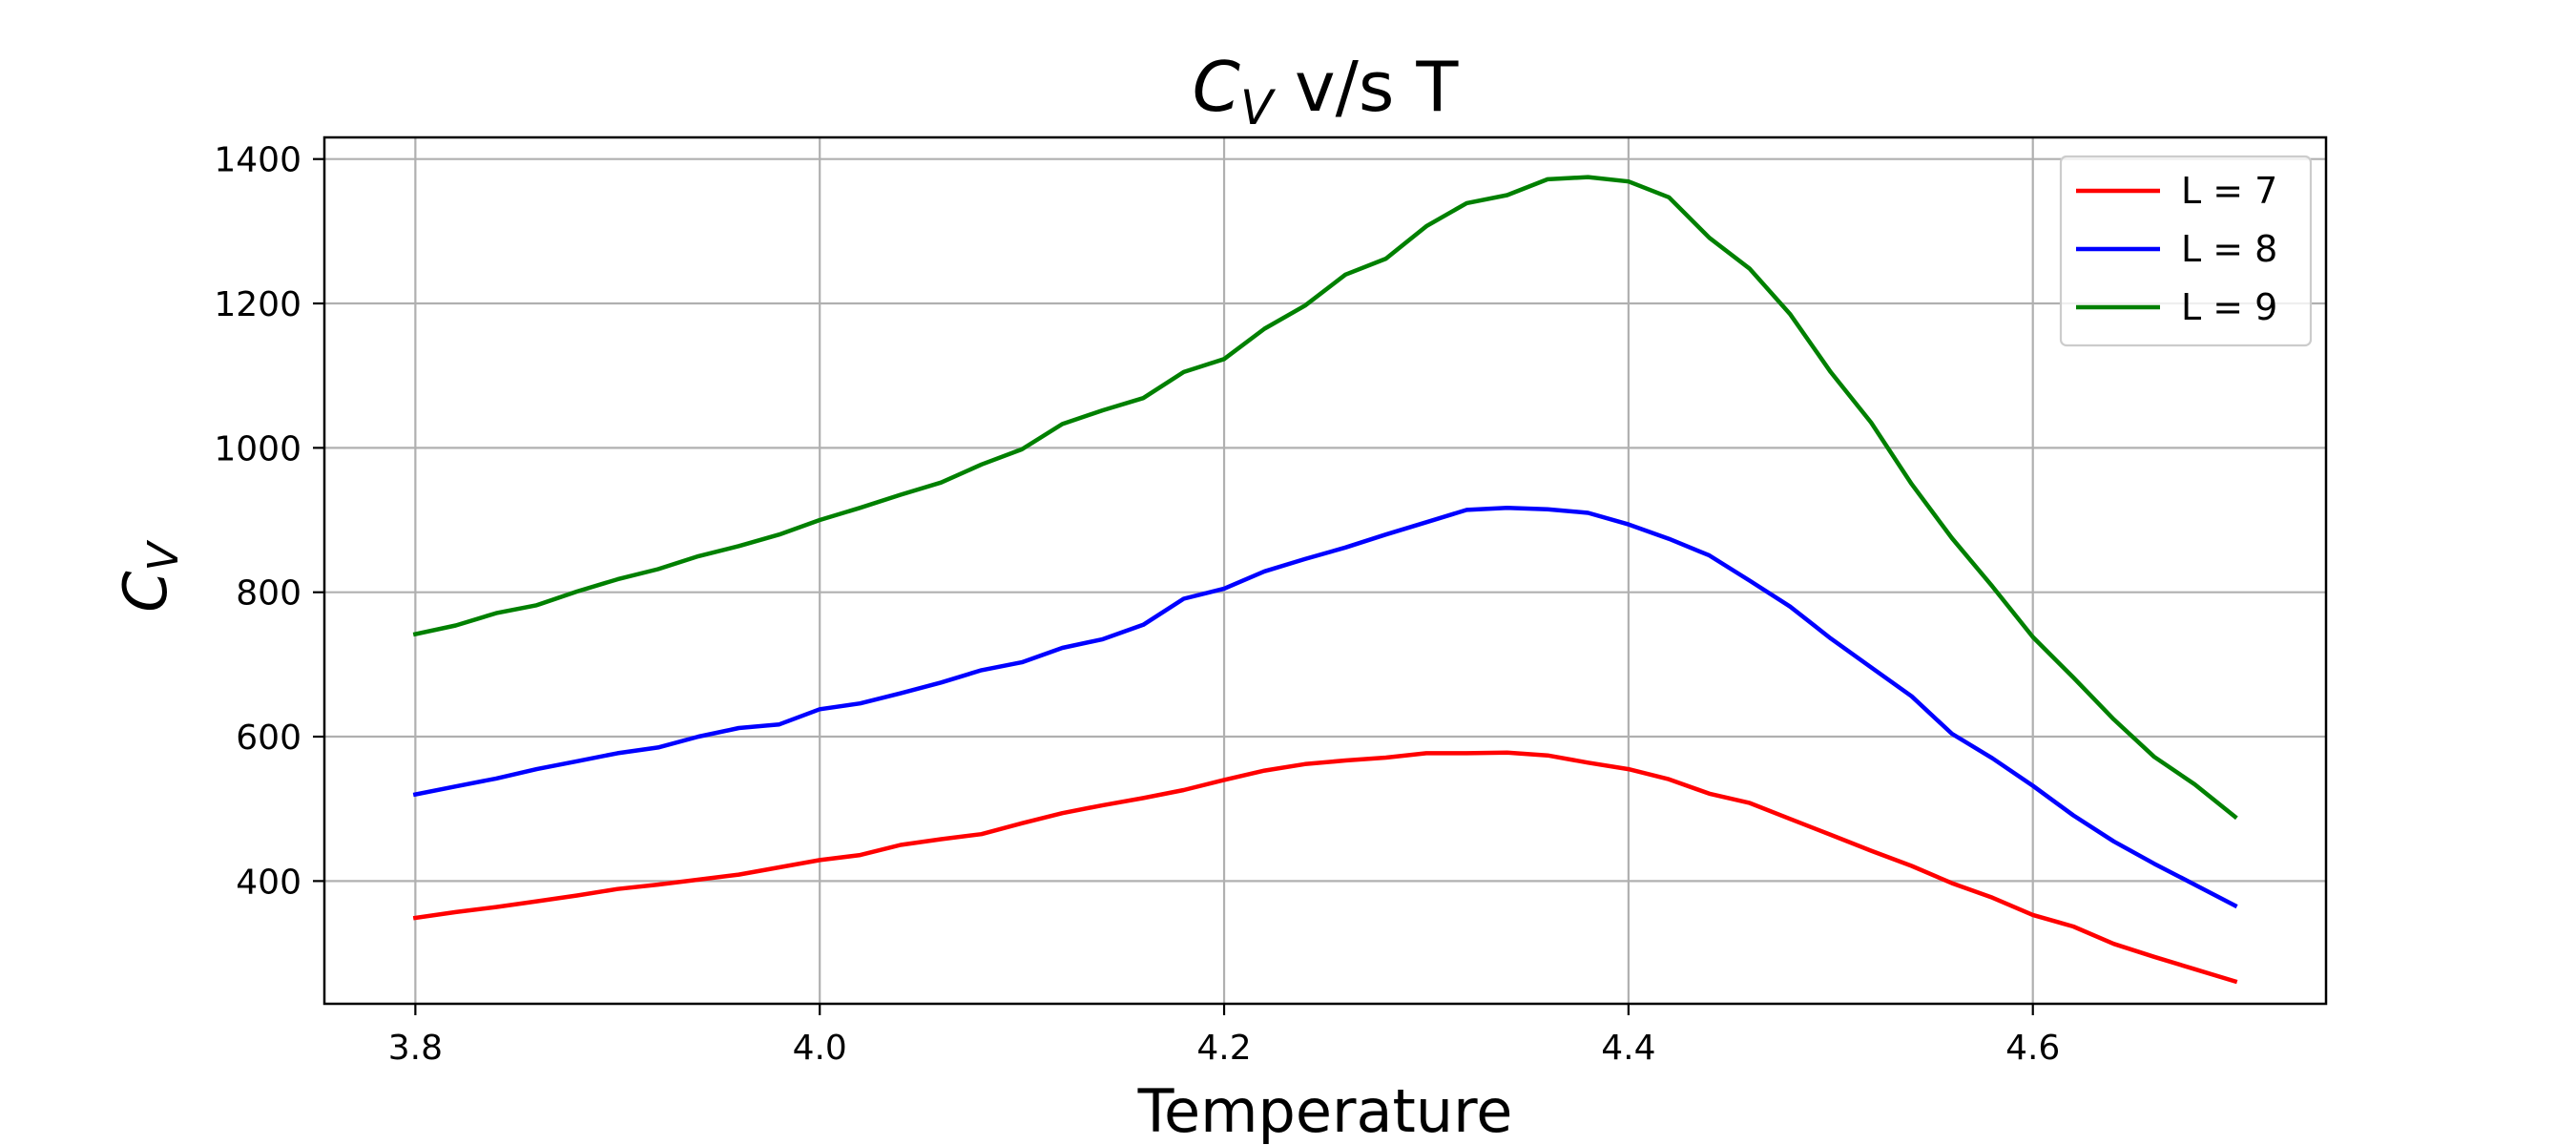  I want to click on y-axis-label: CV, so click(149, 575).